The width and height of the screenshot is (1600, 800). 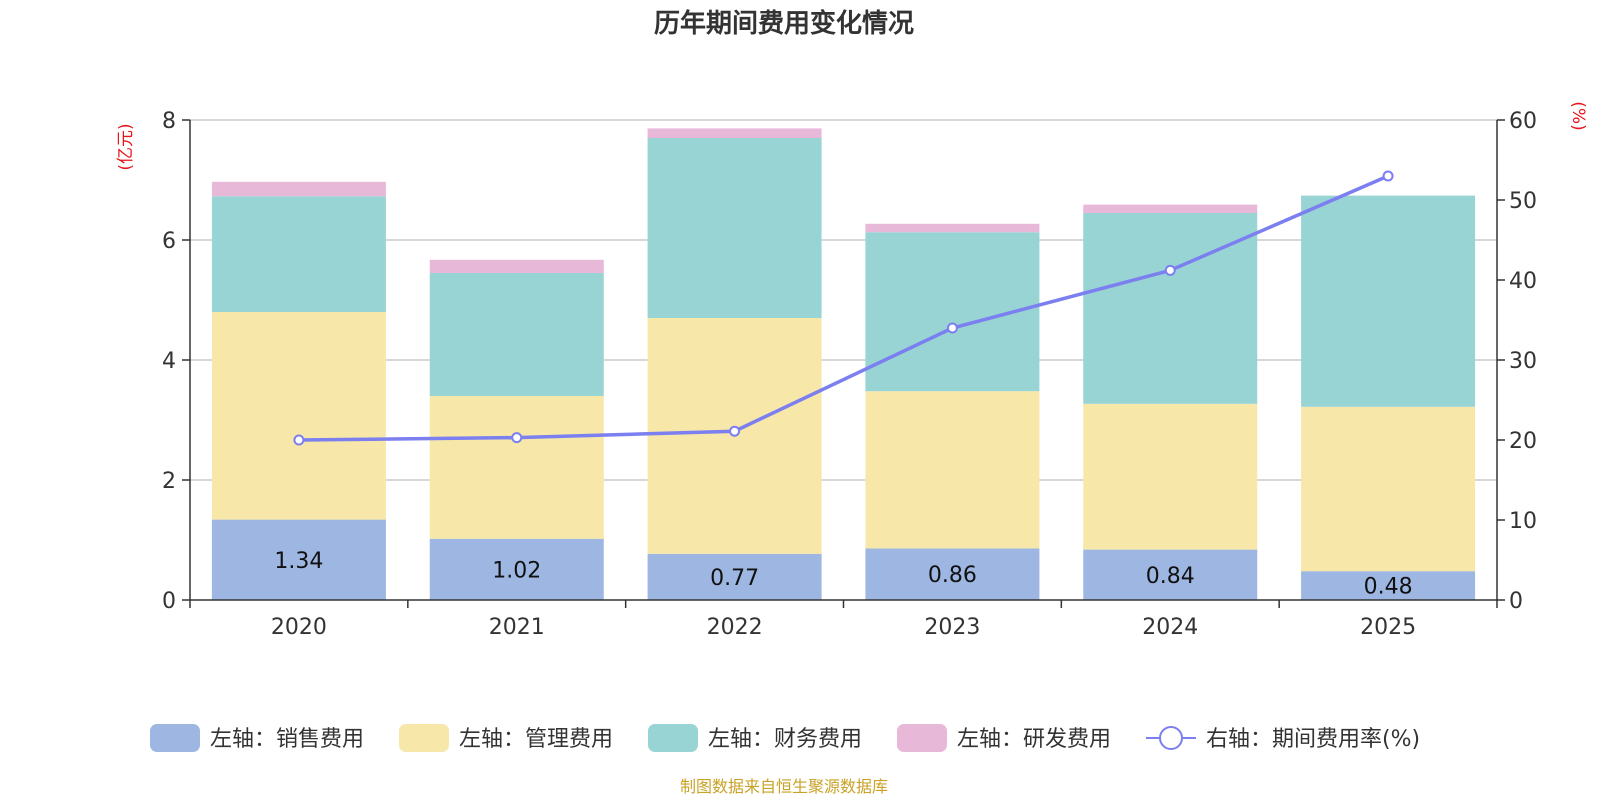 What do you see at coordinates (952, 627) in the screenshot?
I see `x-tick-label: 2023` at bounding box center [952, 627].